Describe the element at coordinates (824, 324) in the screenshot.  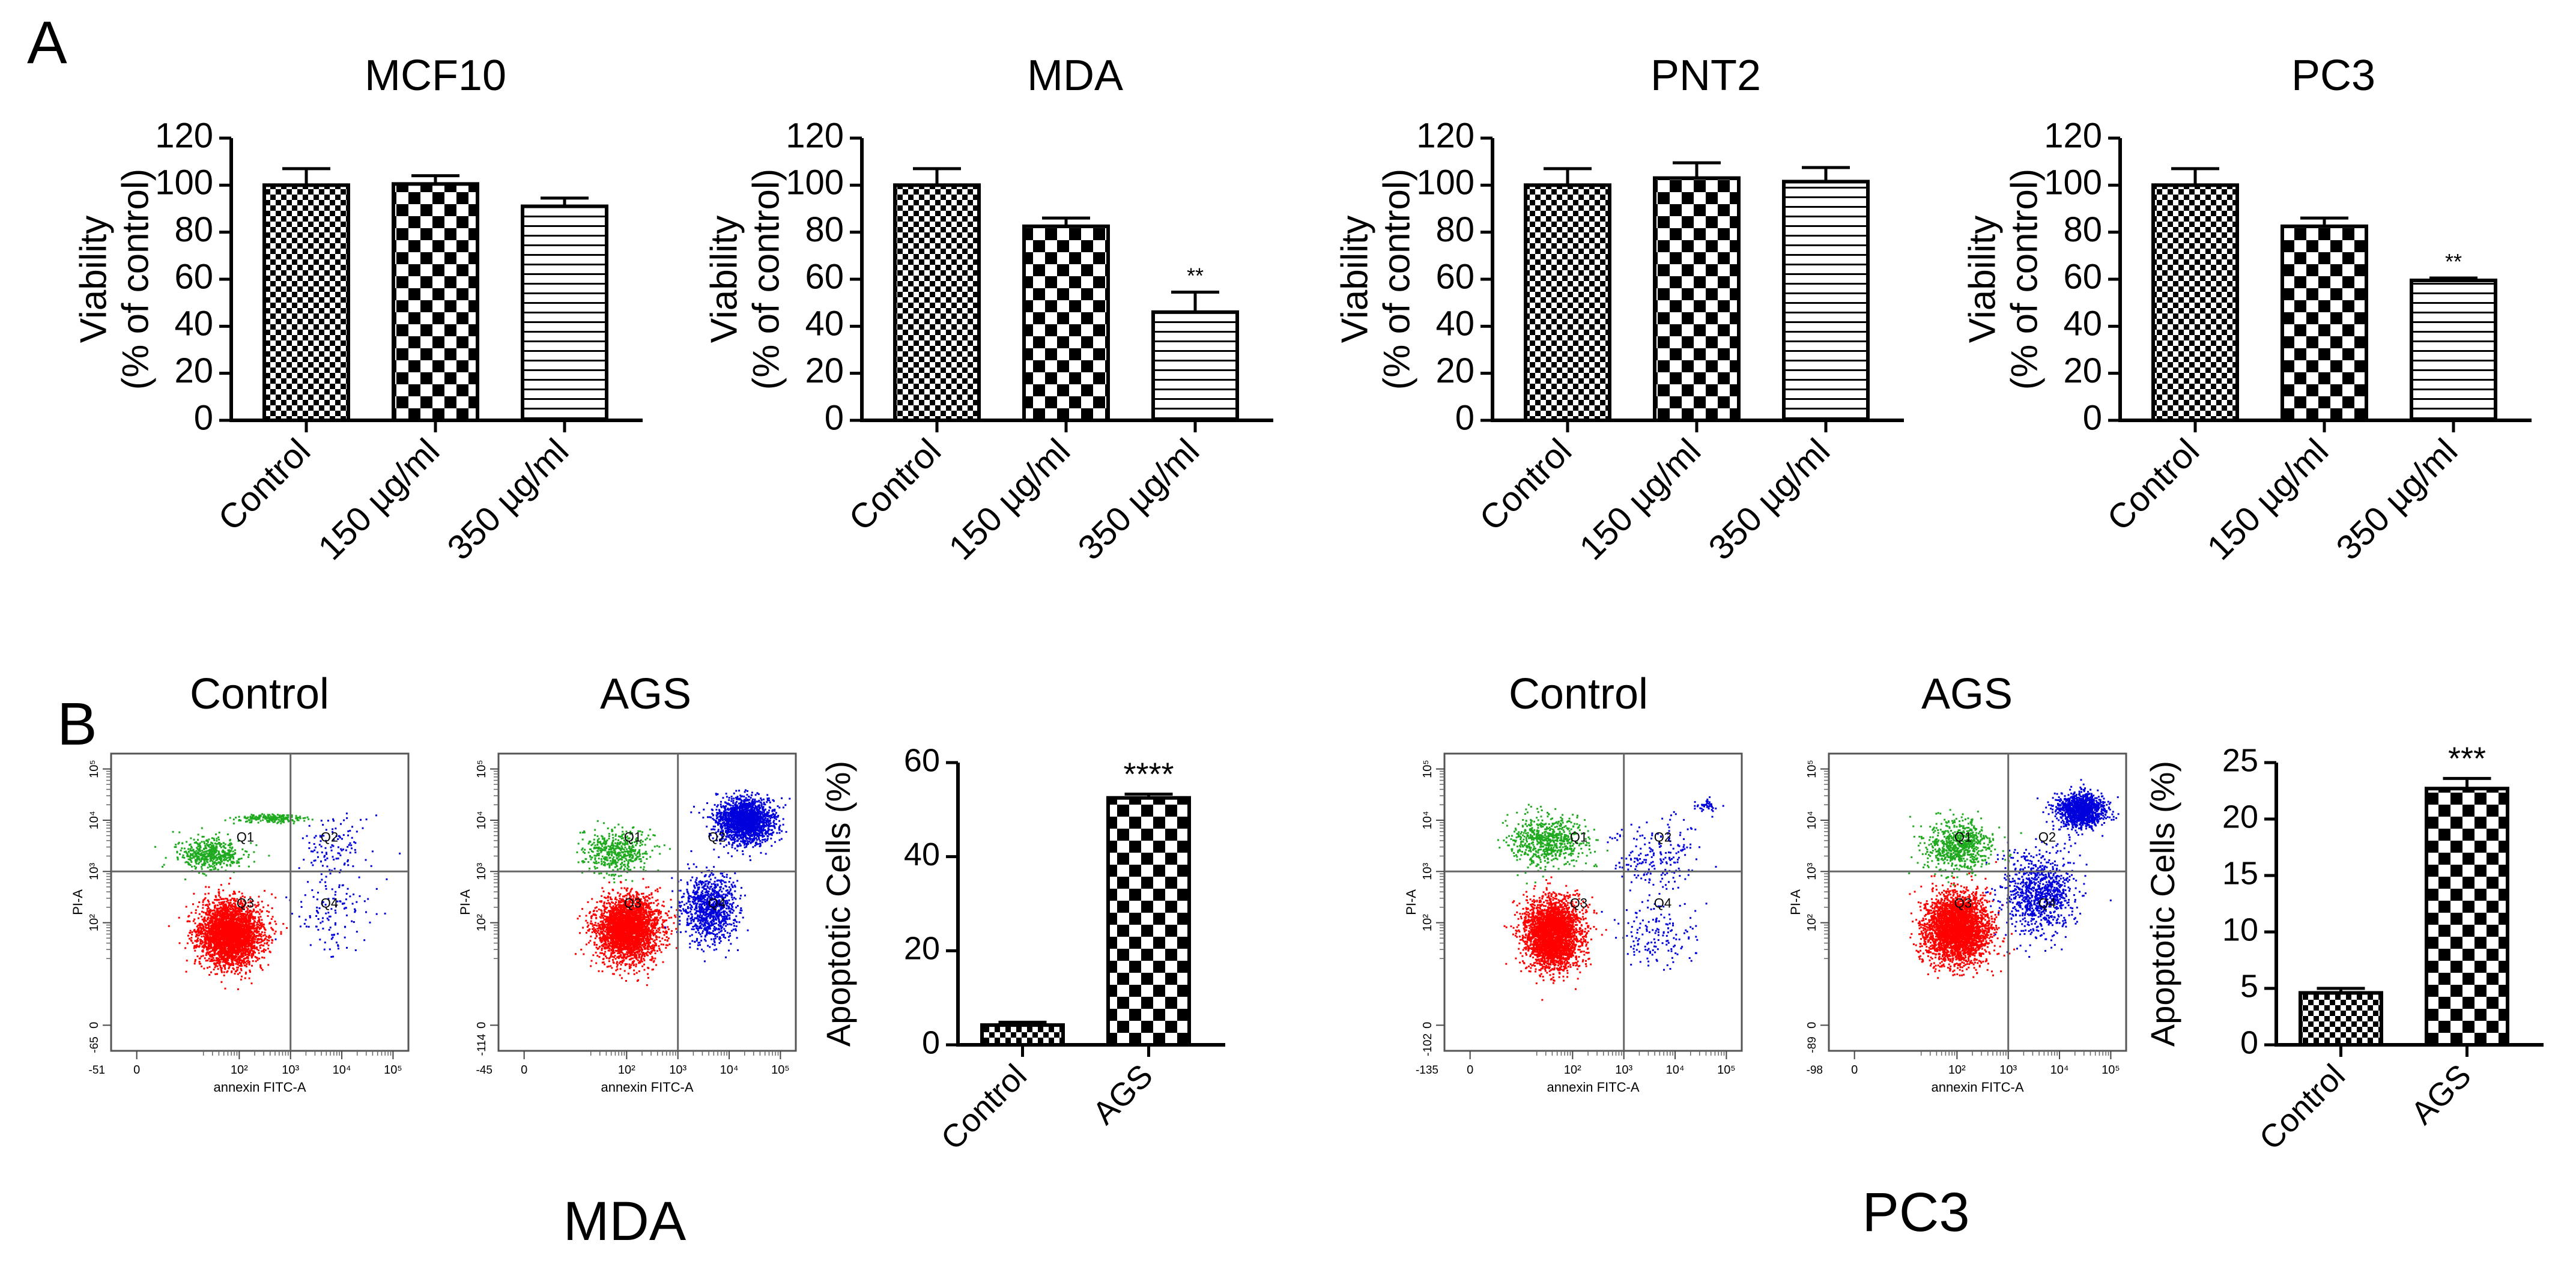
I see `y-tick-label: 40` at that location.